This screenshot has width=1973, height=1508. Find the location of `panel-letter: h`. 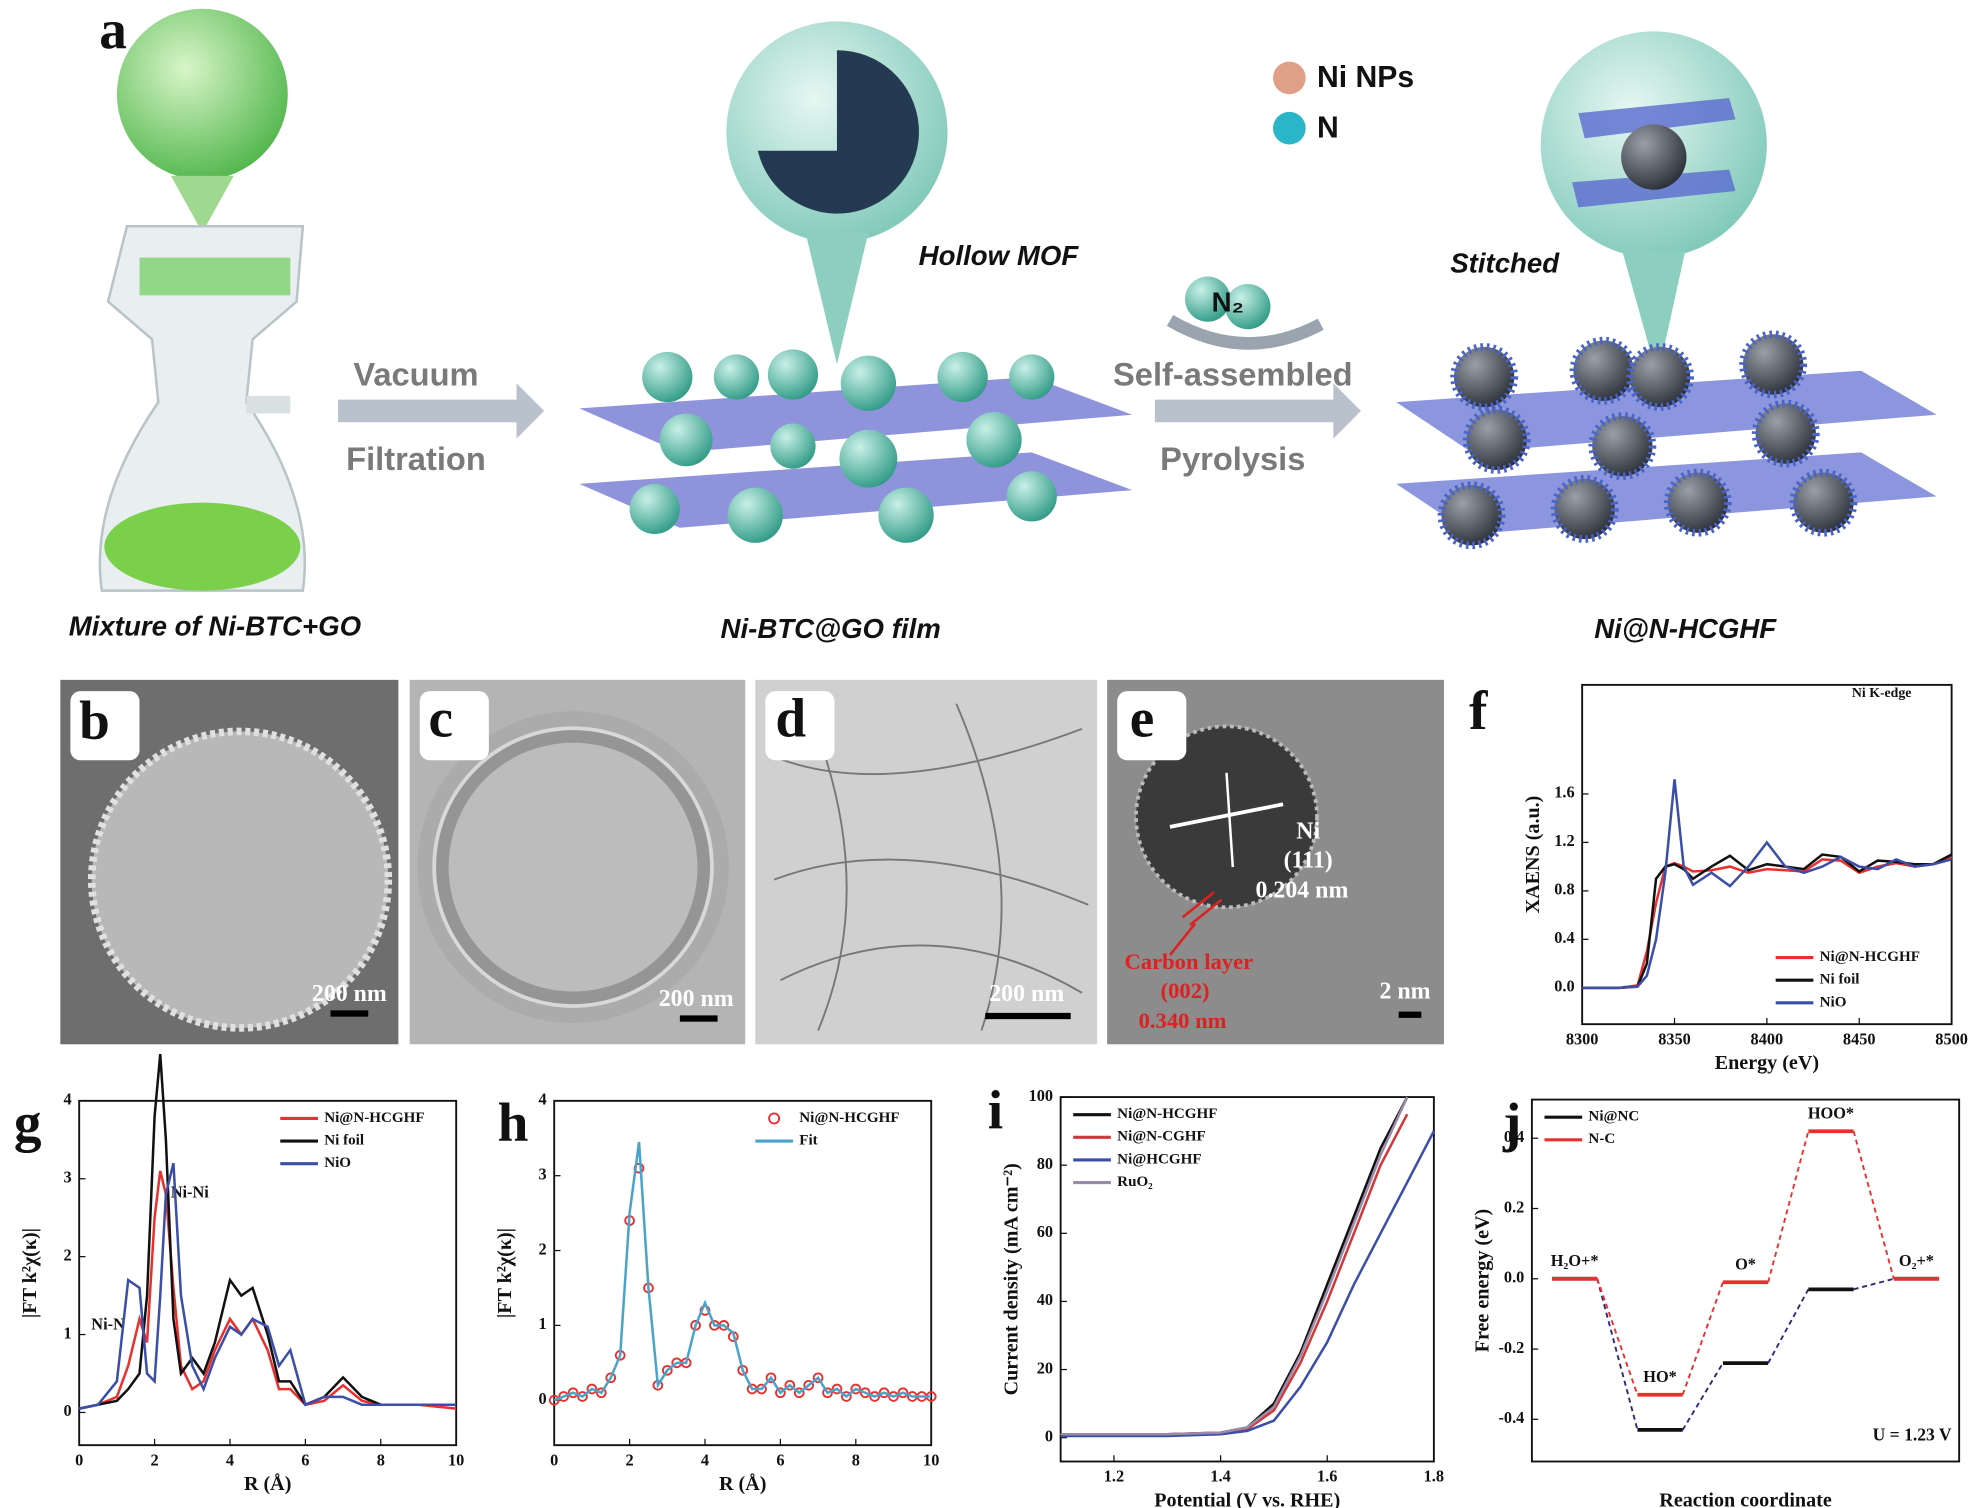

panel-letter: h is located at coordinates (513, 1122).